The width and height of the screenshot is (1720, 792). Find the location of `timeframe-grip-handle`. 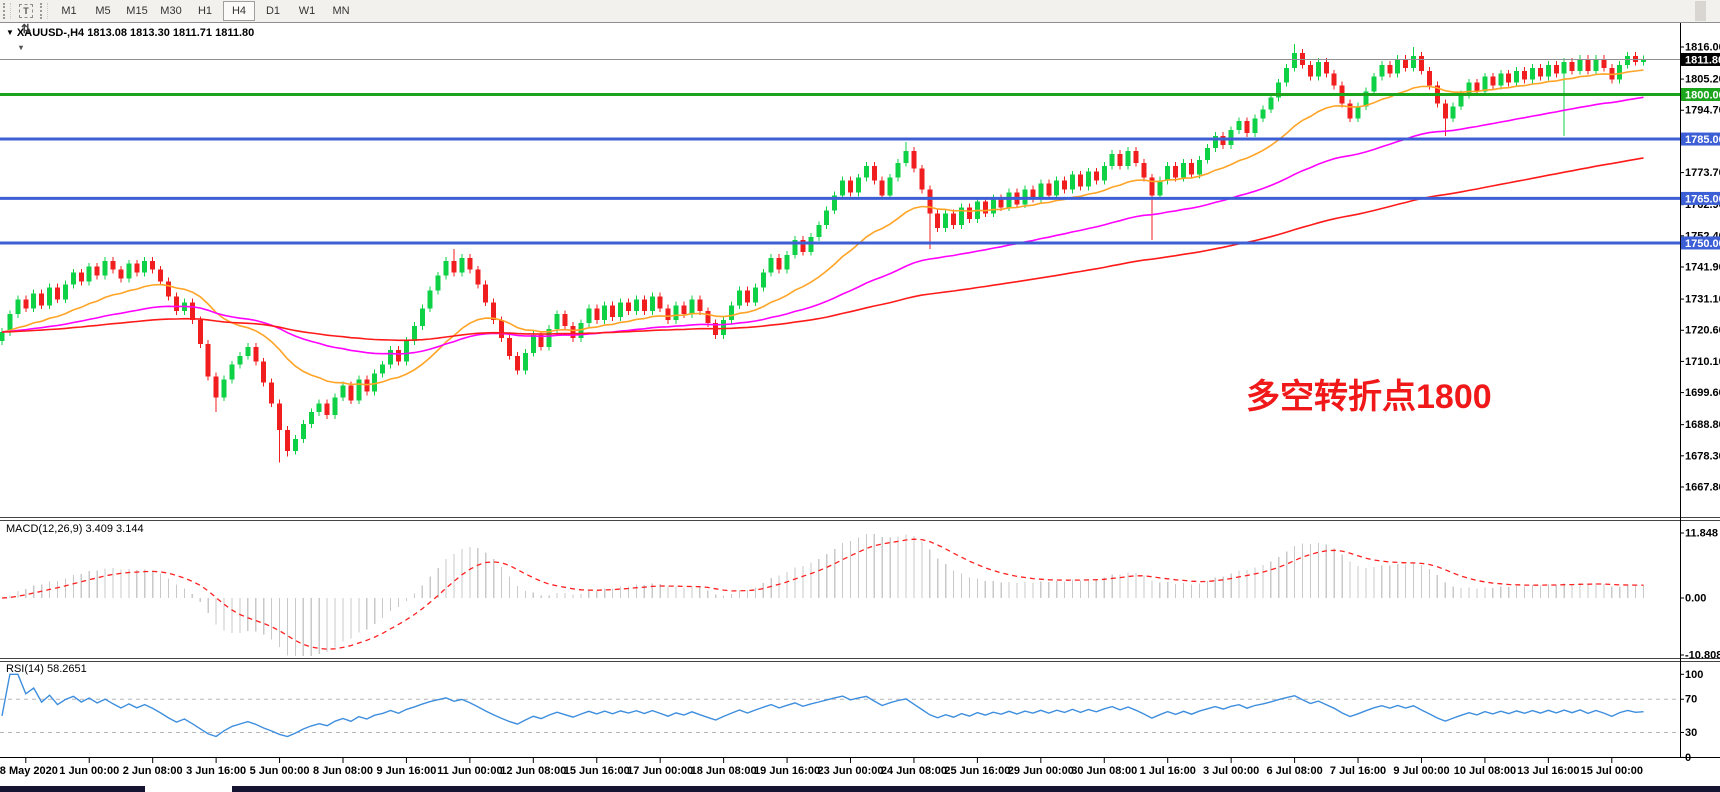

timeframe-grip-handle is located at coordinates (44, 11).